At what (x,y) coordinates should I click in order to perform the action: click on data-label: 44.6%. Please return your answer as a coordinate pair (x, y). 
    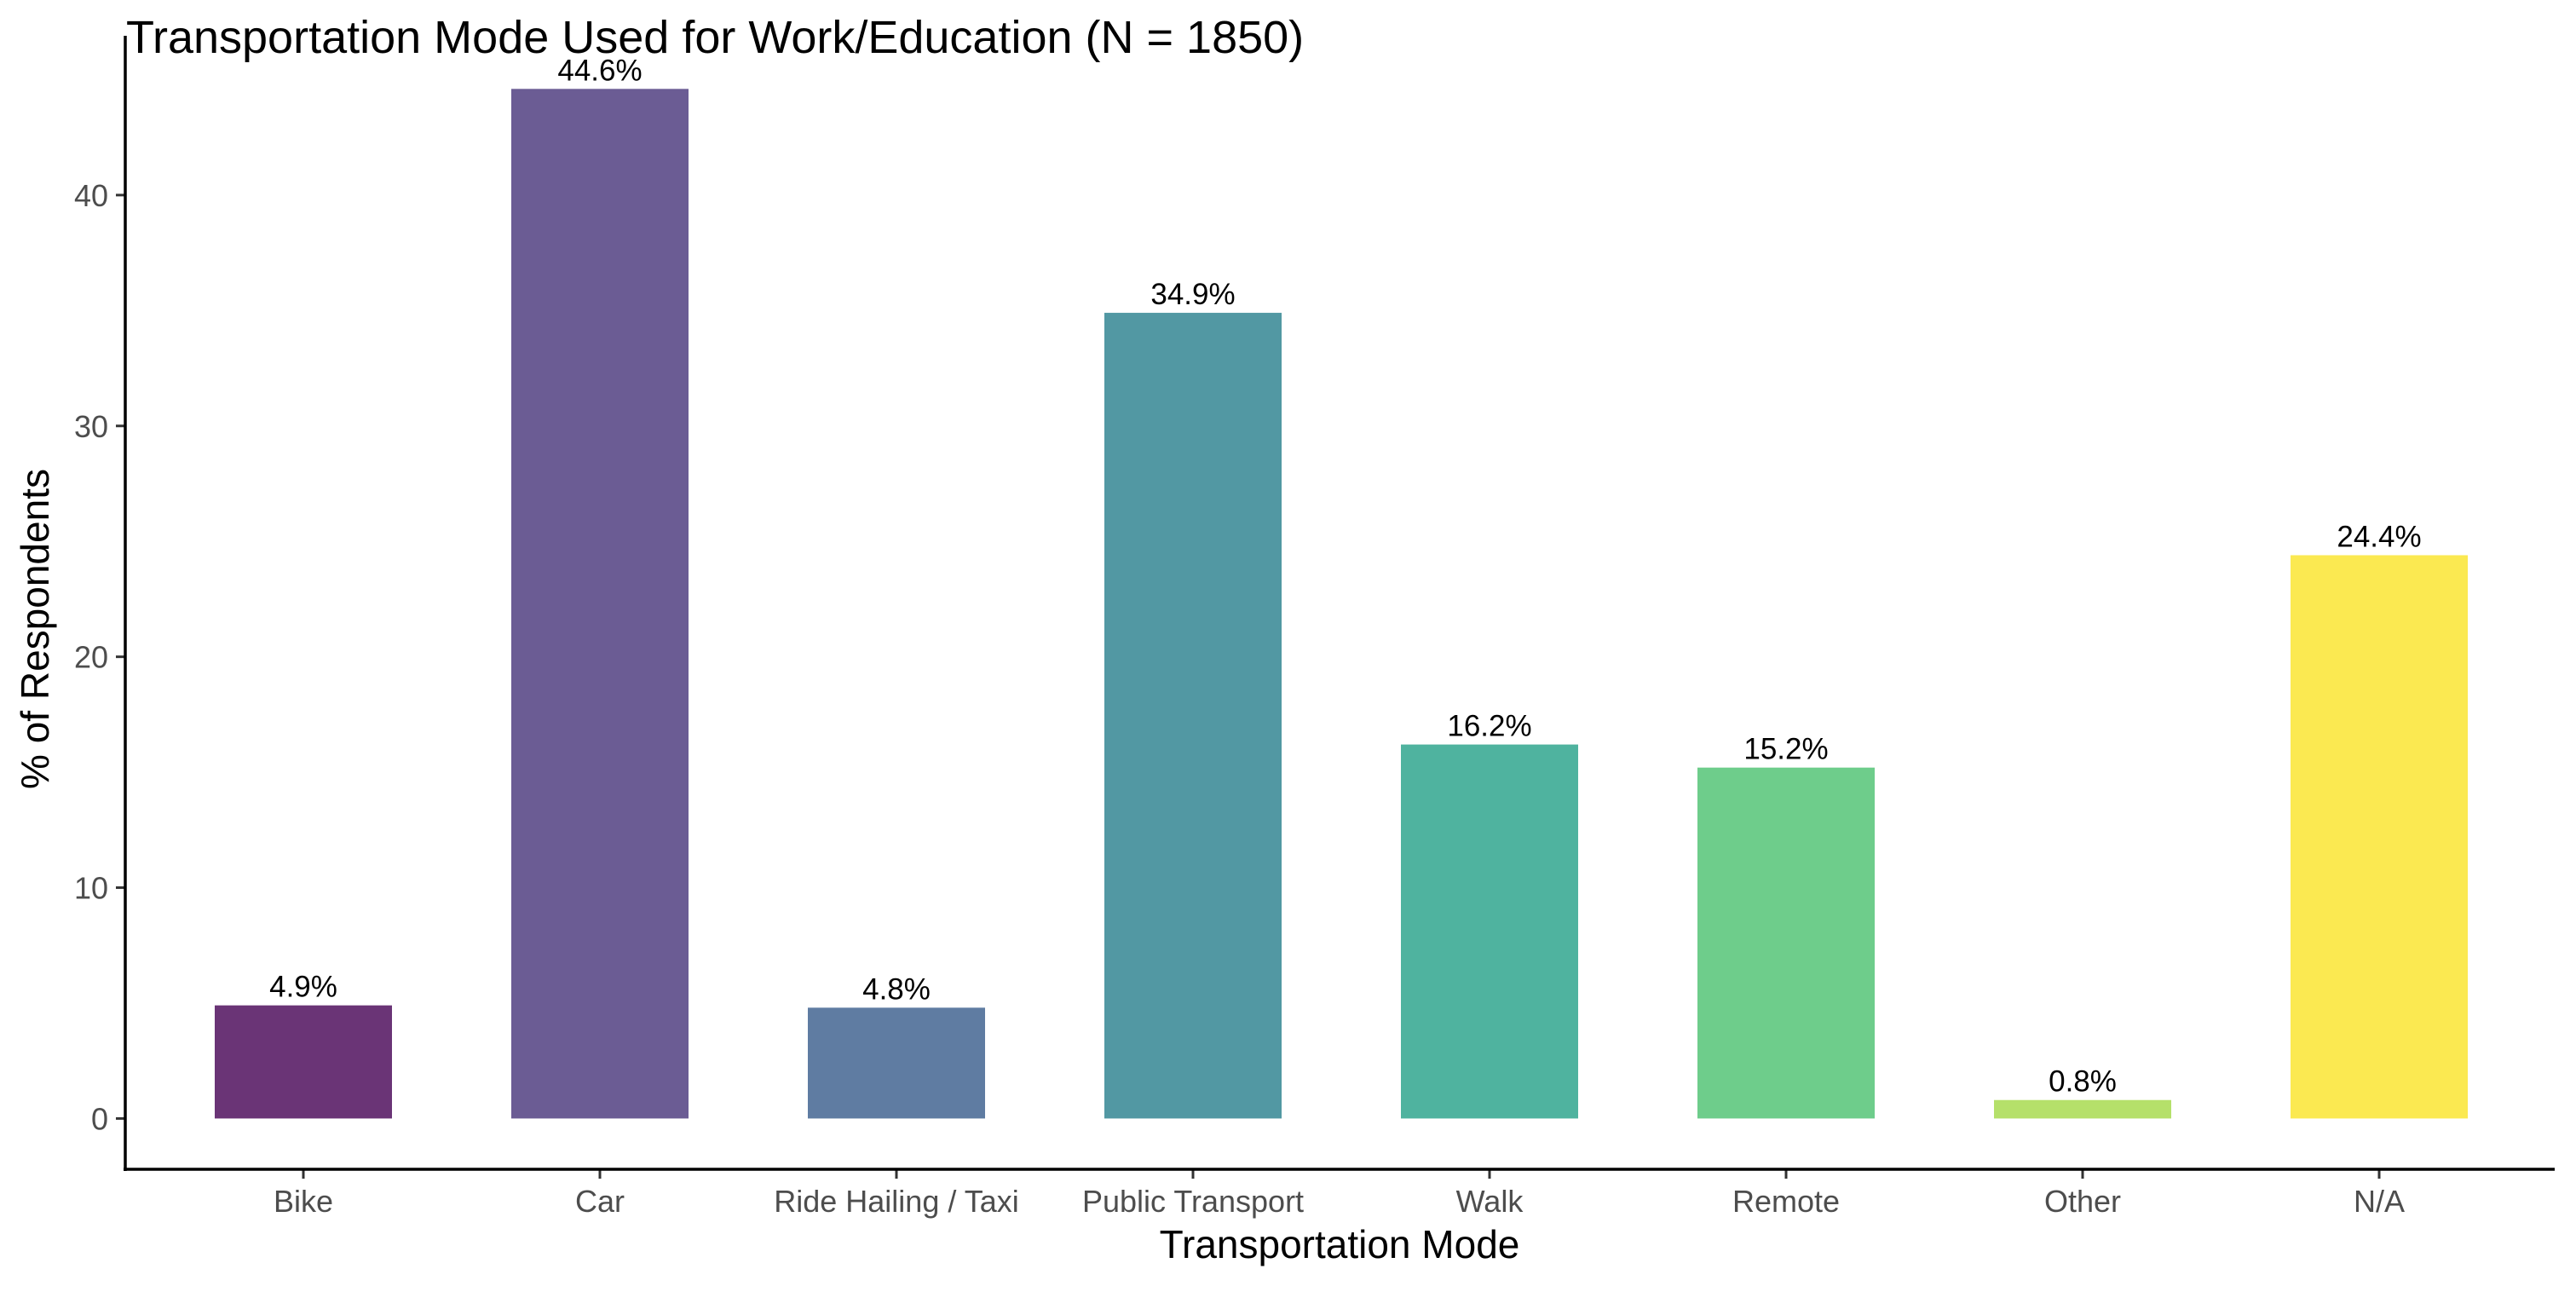
    Looking at the image, I should click on (599, 70).